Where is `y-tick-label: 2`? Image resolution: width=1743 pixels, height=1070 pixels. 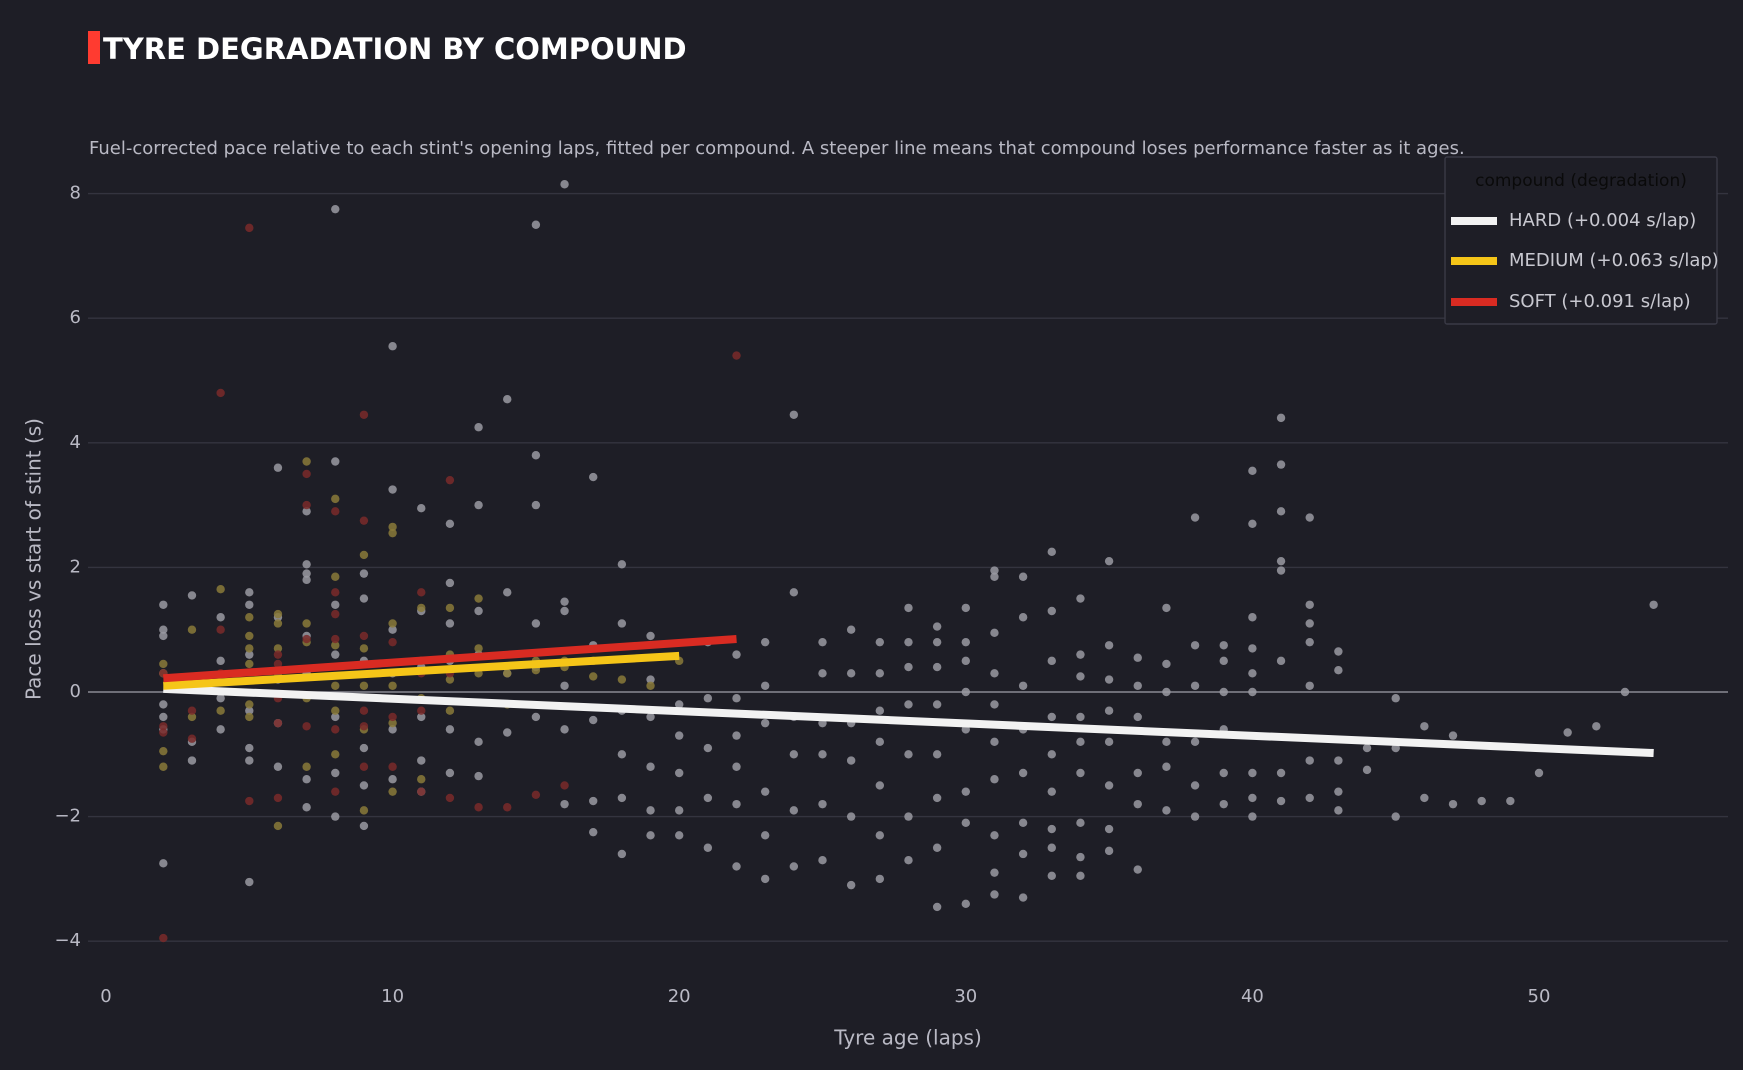
y-tick-label: 2 is located at coordinates (75, 566).